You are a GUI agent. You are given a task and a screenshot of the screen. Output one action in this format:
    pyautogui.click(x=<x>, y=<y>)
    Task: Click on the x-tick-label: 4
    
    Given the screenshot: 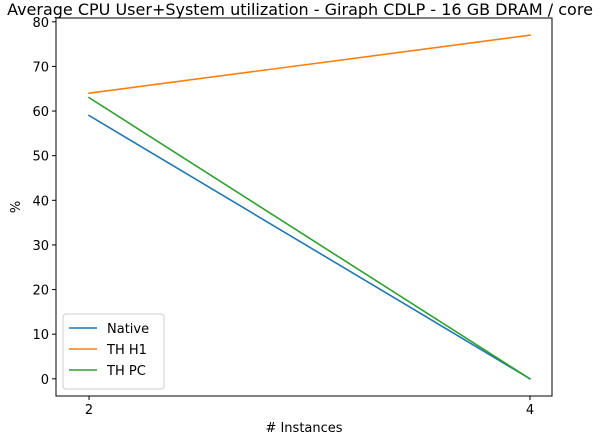 What is the action you would take?
    pyautogui.click(x=530, y=410)
    